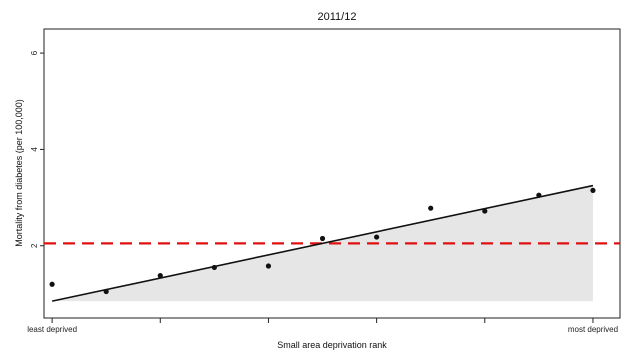 The image size is (637, 353). Describe the element at coordinates (34, 149) in the screenshot. I see `y-tick-label-4: 4` at that location.